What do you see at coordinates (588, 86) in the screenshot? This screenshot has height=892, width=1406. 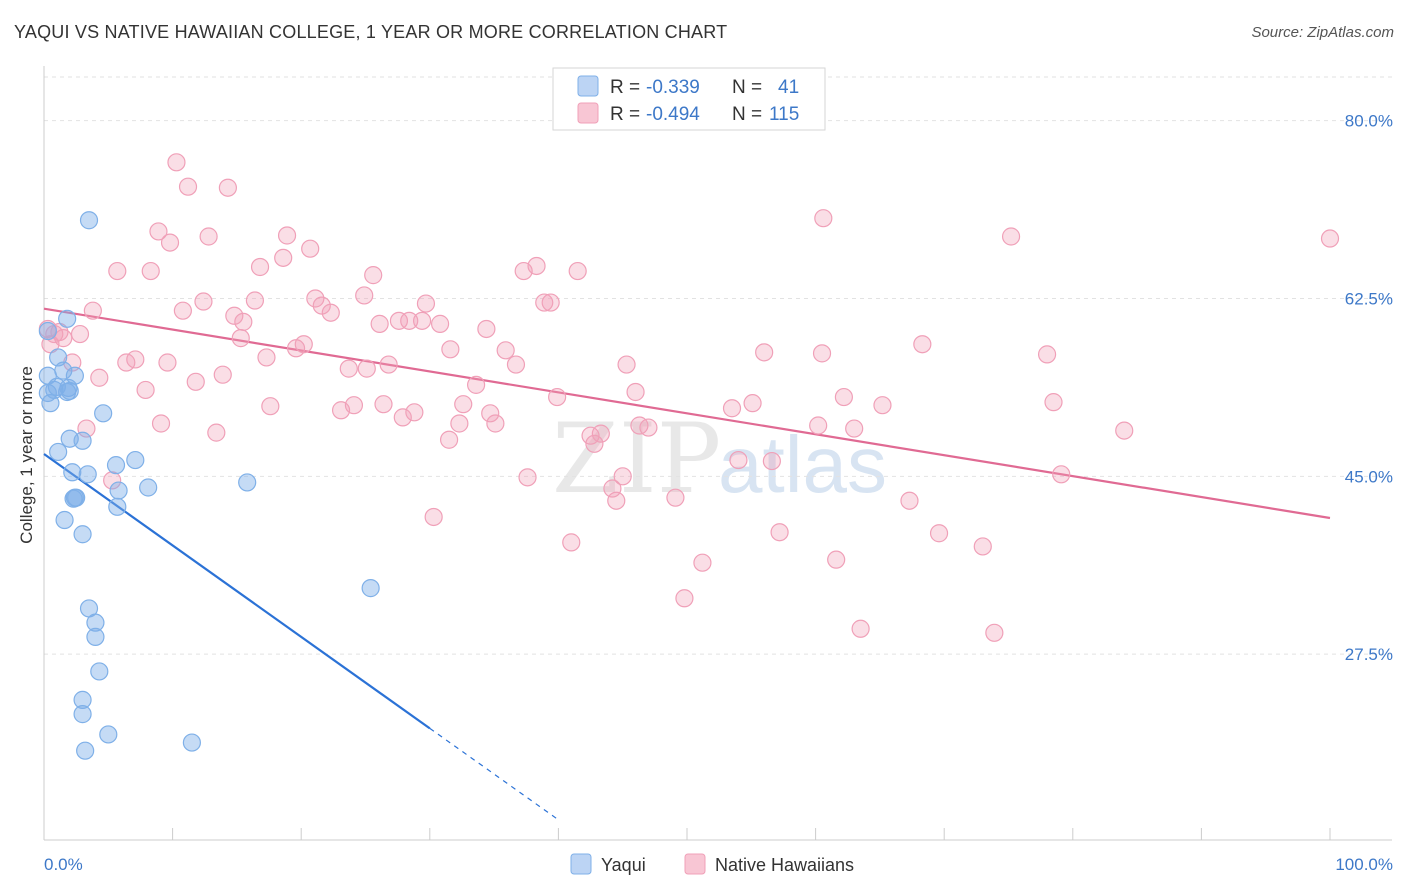 I see `legend-yaqui-swatch` at bounding box center [588, 86].